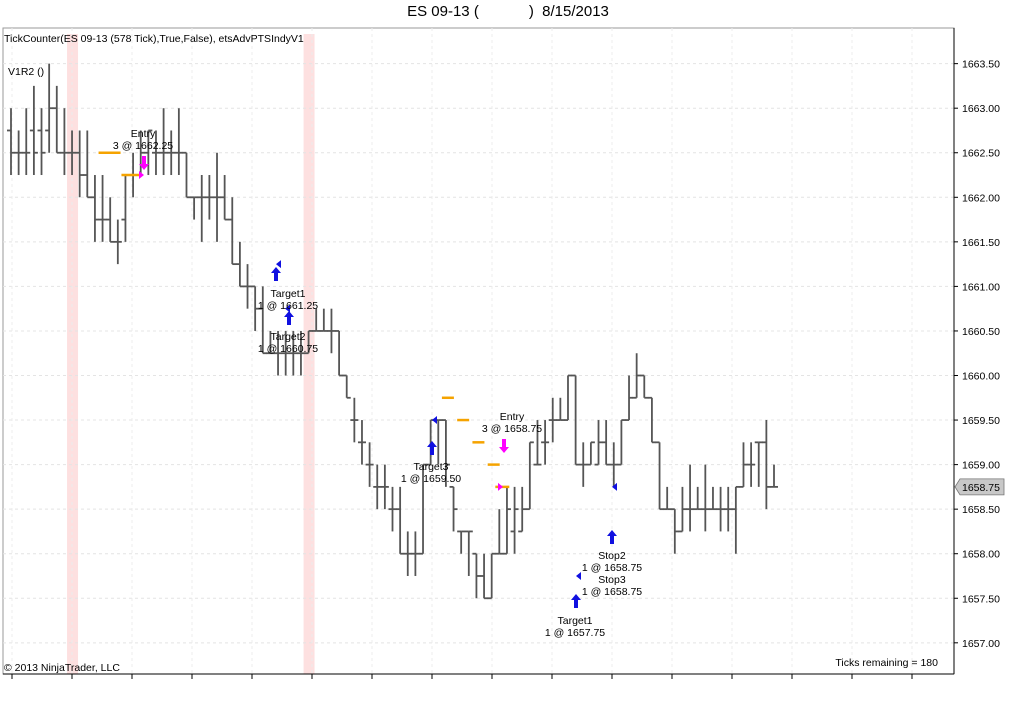 Image resolution: width=1016 pixels, height=720 pixels. I want to click on y-tick-label: 1659.00, so click(981, 466).